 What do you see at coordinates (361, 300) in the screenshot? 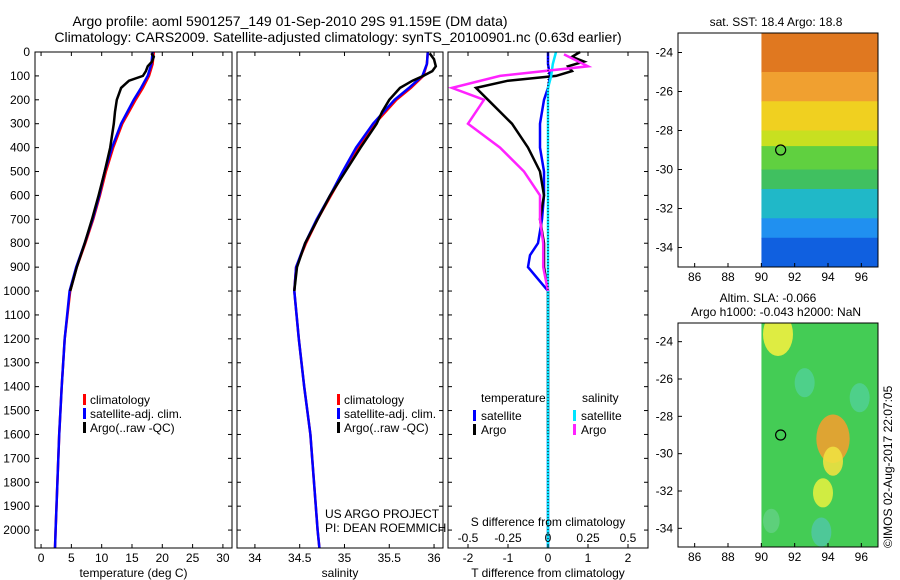
I see `series-line-satellite-adj-clim-` at bounding box center [361, 300].